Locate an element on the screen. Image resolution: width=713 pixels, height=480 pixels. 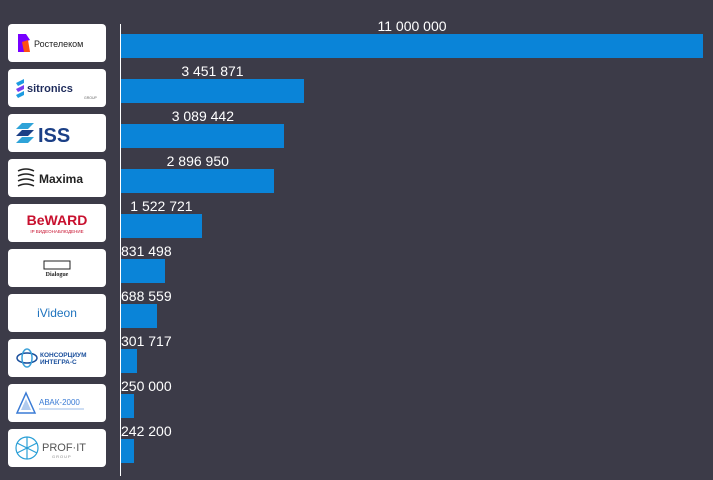
value-label-8: 250 000 is located at coordinates (146, 386).